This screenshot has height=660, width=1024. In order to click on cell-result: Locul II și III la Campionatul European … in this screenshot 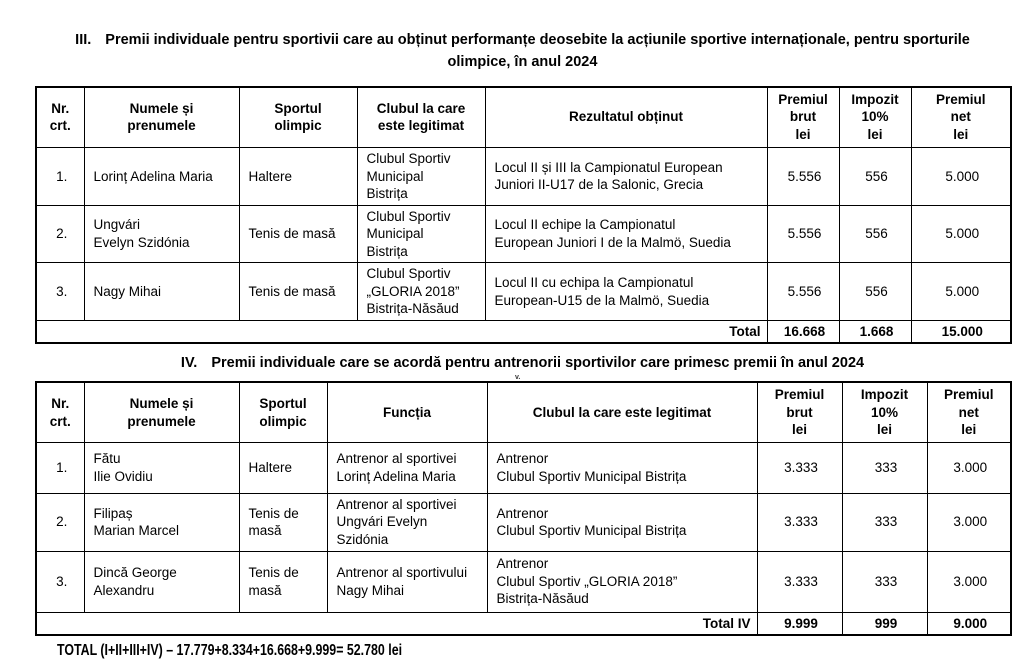, I will do `click(626, 176)`.